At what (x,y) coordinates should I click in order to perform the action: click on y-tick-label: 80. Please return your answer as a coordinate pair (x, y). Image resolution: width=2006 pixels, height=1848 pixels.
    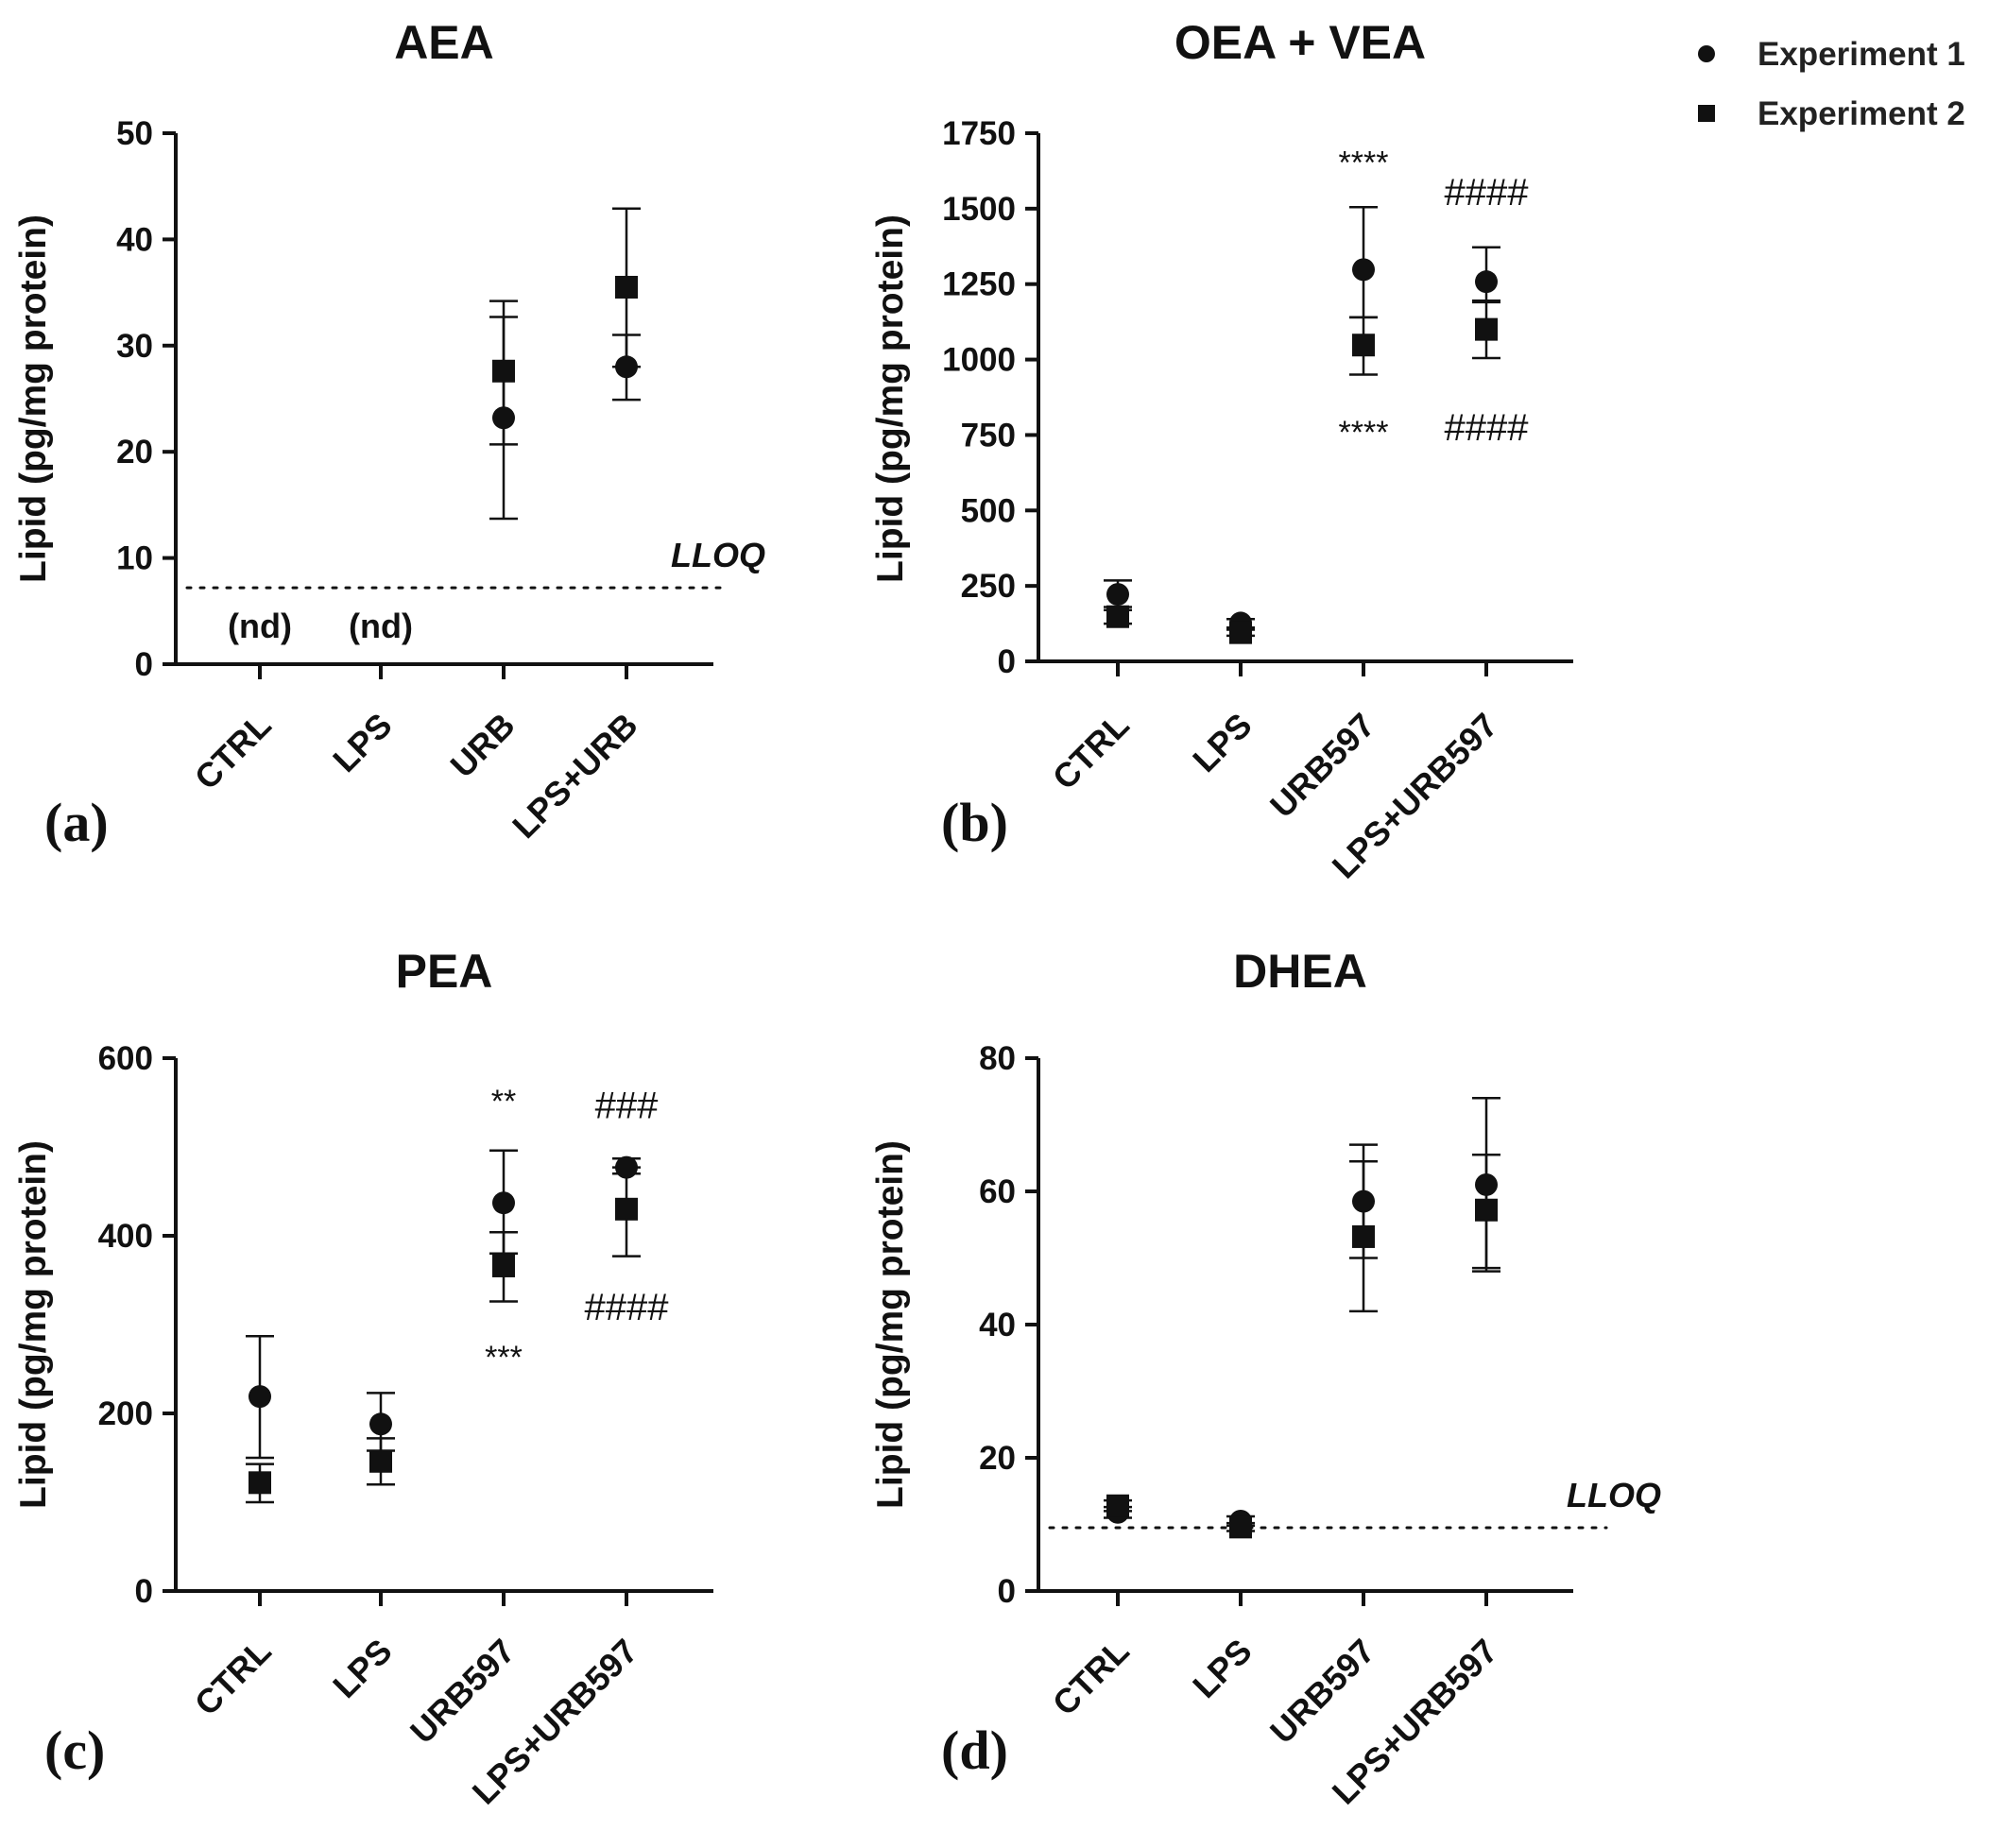
    Looking at the image, I should click on (997, 1059).